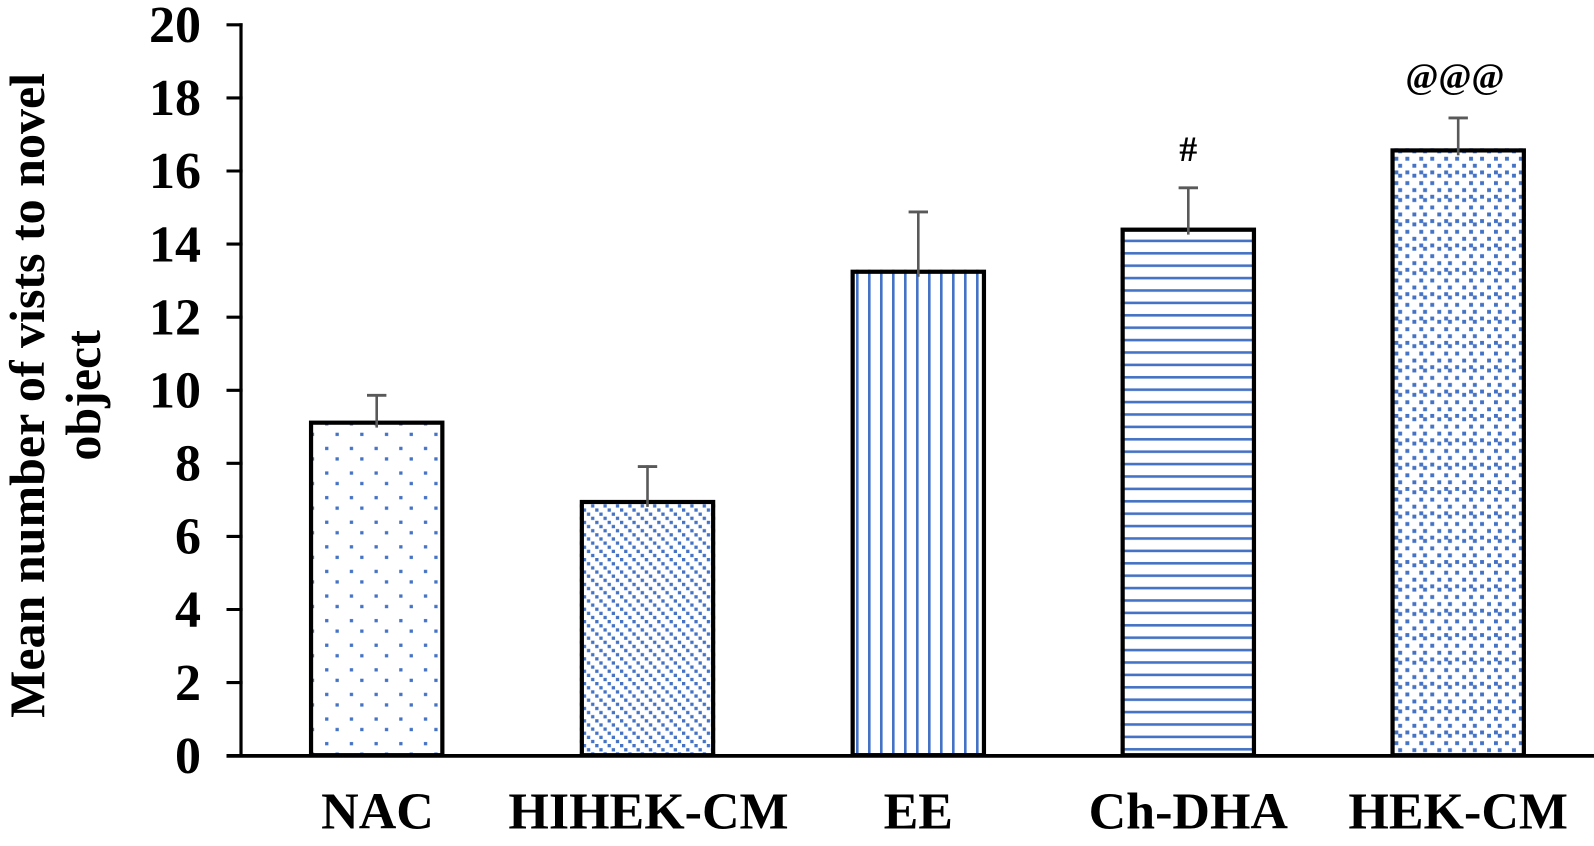  What do you see at coordinates (188, 537) in the screenshot?
I see `svg-text: 6` at bounding box center [188, 537].